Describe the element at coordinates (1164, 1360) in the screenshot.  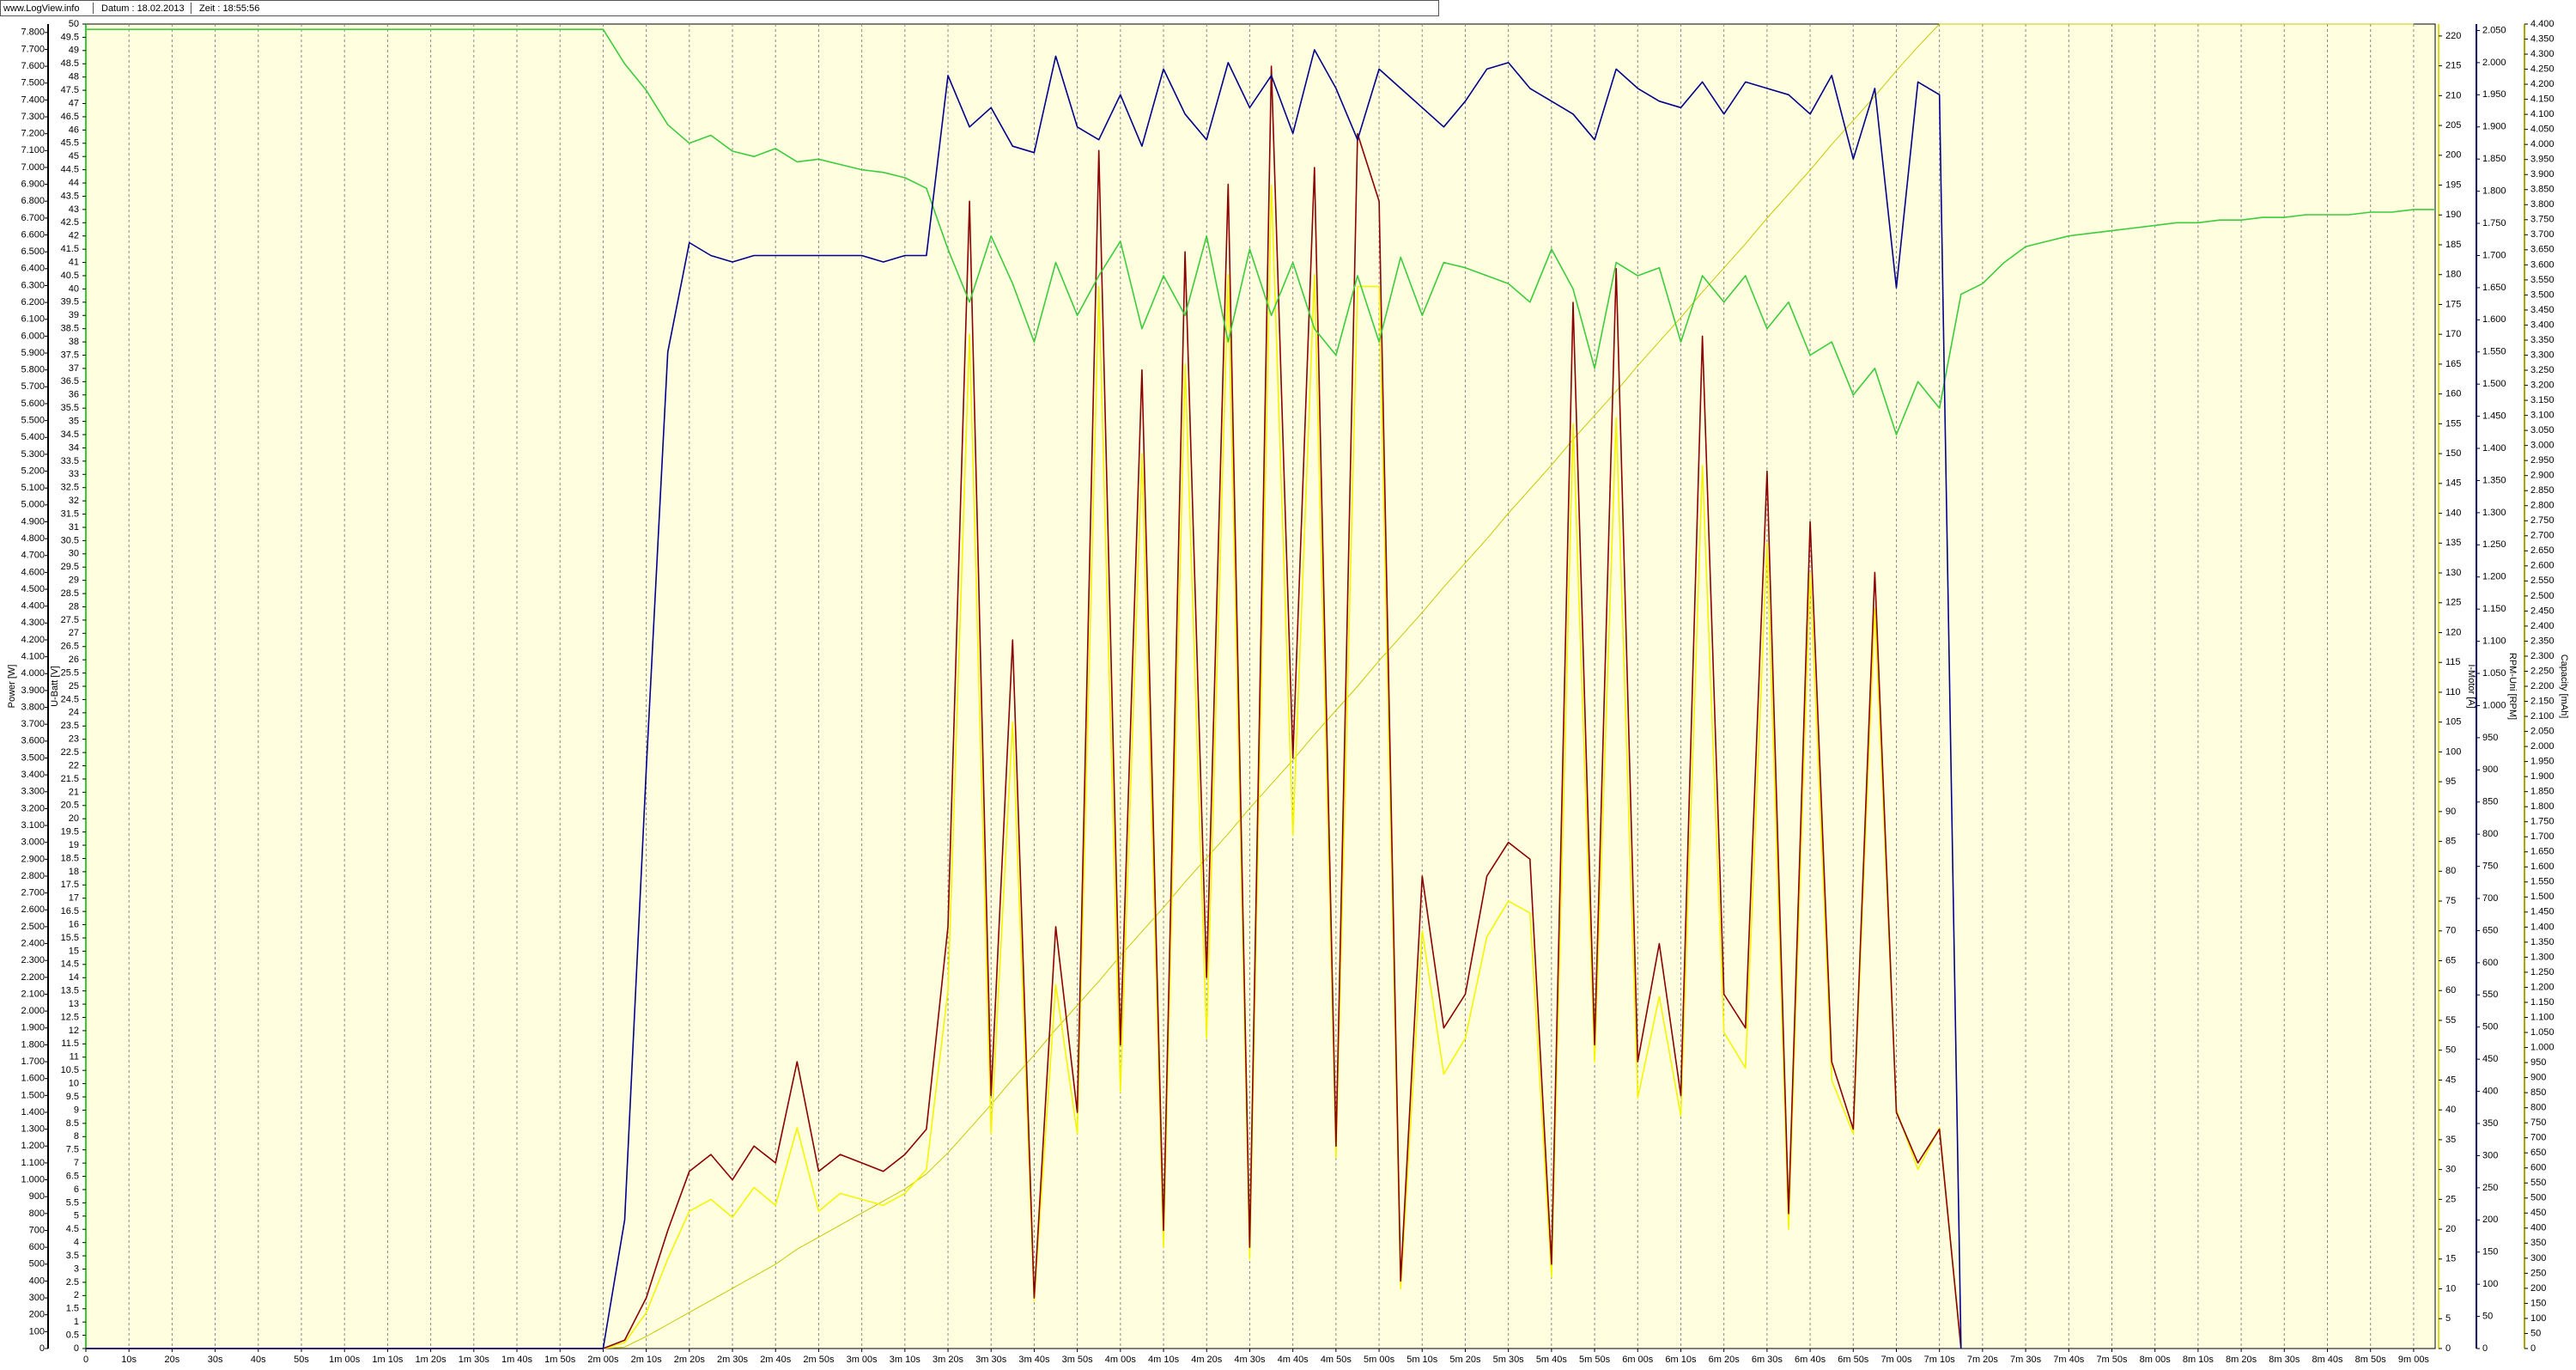
I see `x-tick-label: 4m 10s` at that location.